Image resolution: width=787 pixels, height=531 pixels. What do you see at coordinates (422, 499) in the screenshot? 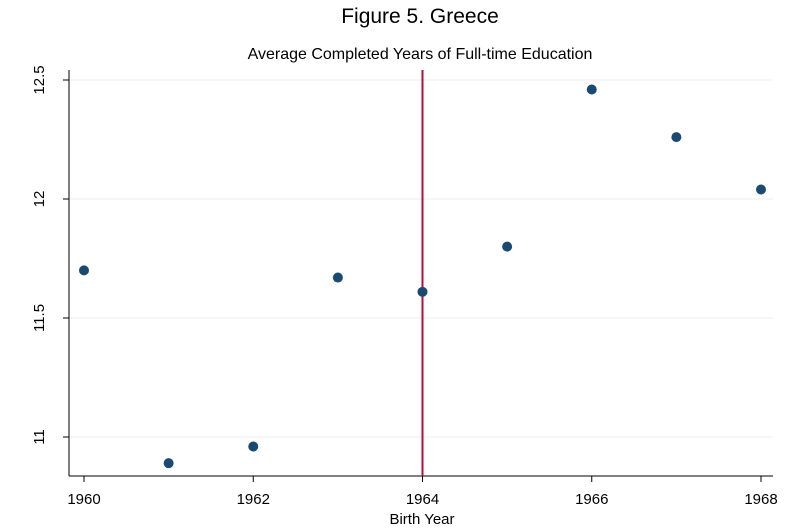
I see `x-tick-label: 1964` at bounding box center [422, 499].